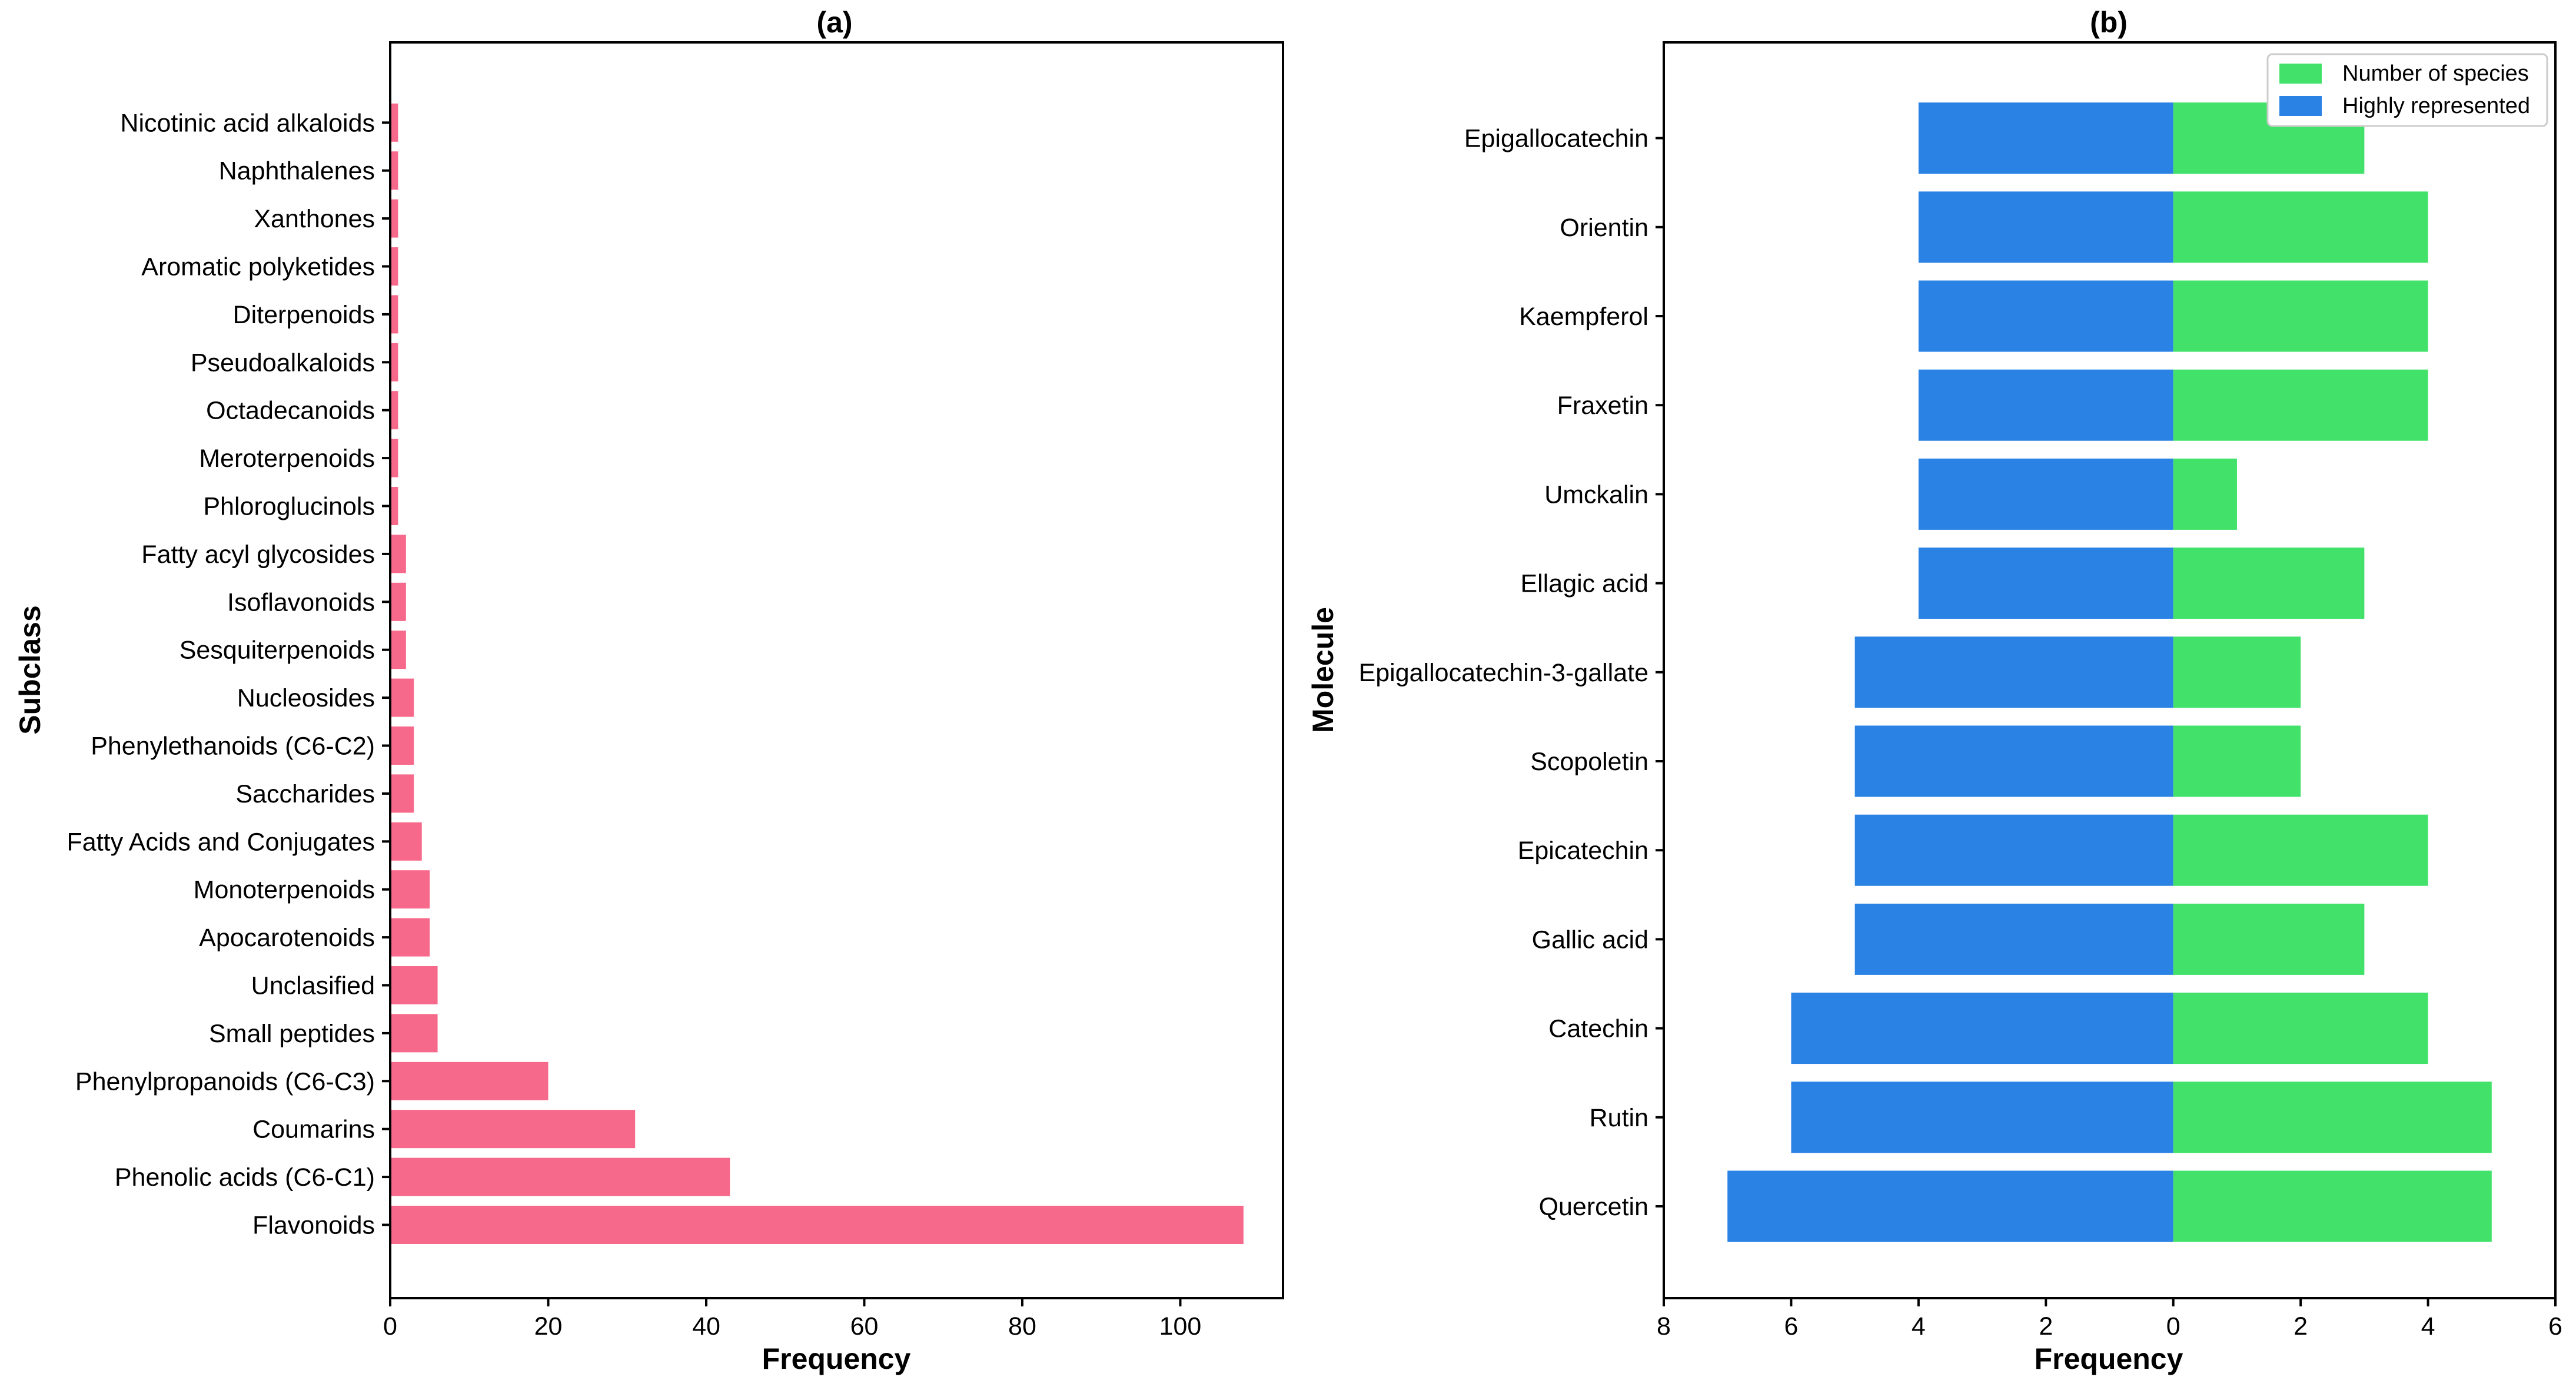 The height and width of the screenshot is (1390, 2576). Describe the element at coordinates (2300, 74) in the screenshot. I see `legend-swatch-number-of-species` at that location.